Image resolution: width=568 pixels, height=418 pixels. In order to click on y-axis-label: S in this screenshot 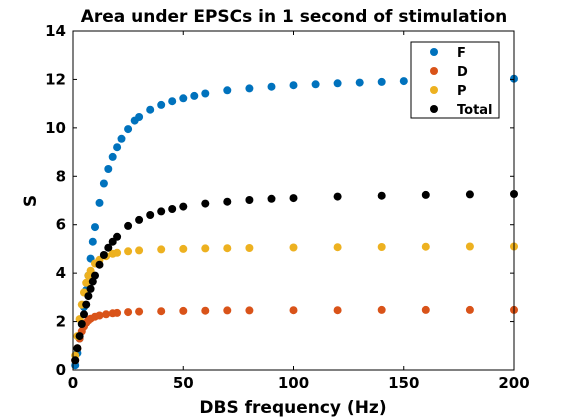, I will do `click(31, 201)`.